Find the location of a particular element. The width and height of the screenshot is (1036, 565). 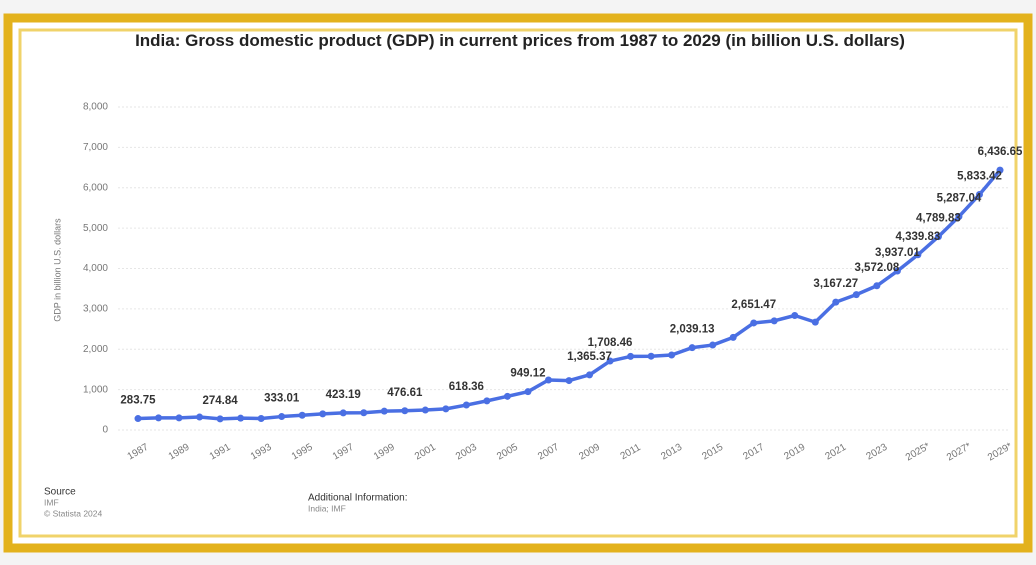

data-label: 274.84 is located at coordinates (221, 401).